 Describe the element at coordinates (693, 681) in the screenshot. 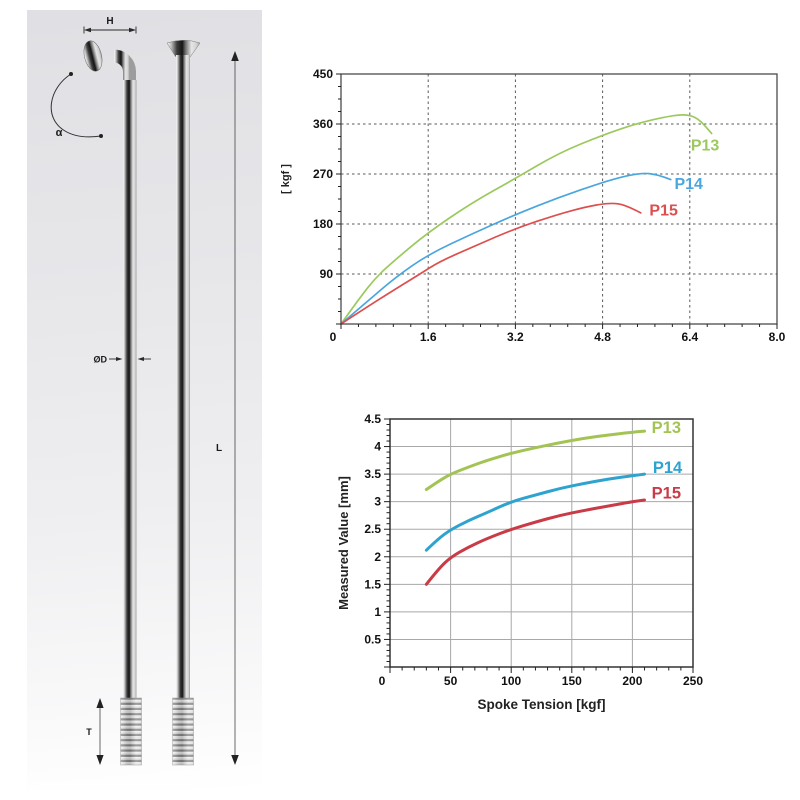

I see `svg-text: 250` at that location.